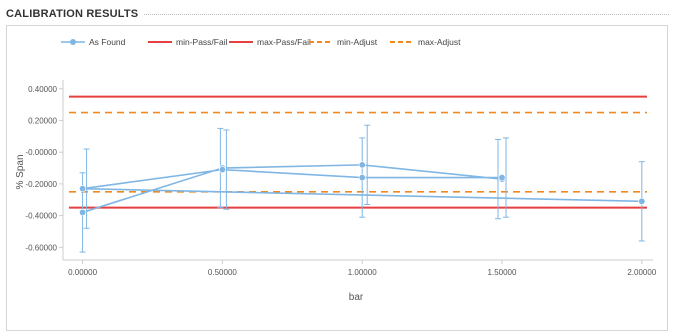  Describe the element at coordinates (357, 42) in the screenshot. I see `legend-label: min-Adjust` at that location.